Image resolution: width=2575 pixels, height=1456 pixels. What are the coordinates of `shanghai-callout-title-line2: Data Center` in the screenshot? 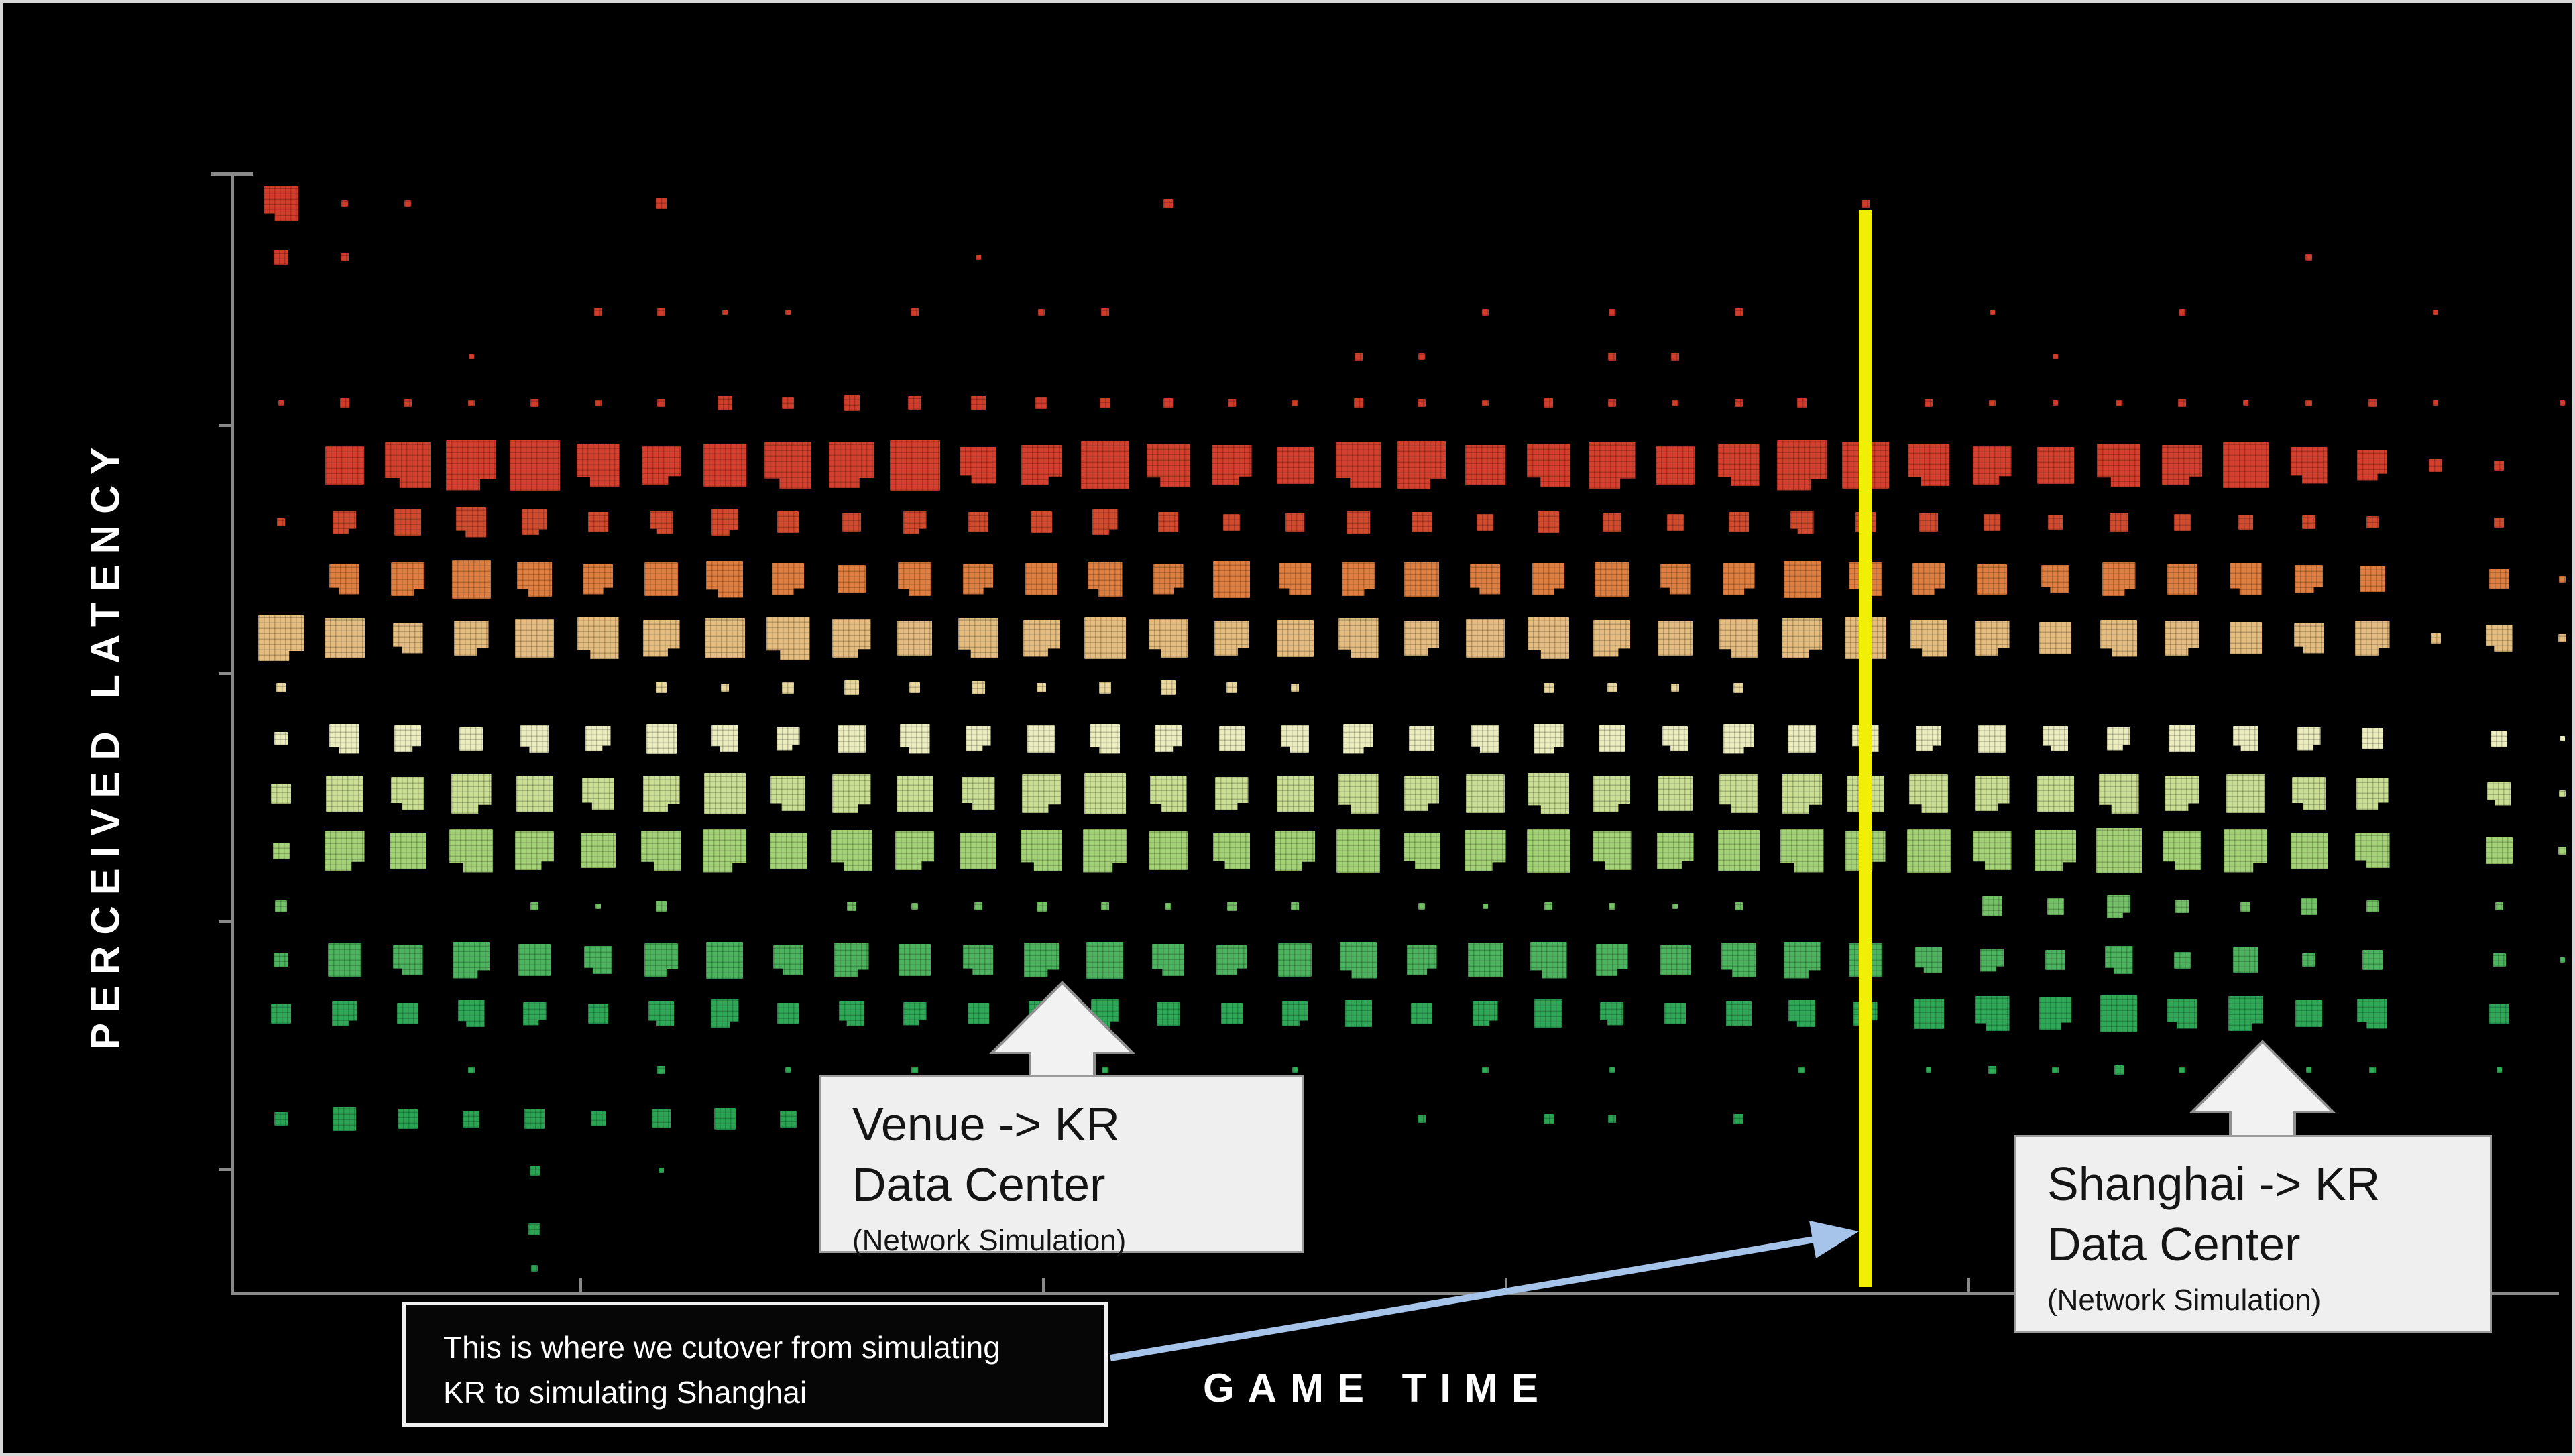 It's located at (2174, 1243).